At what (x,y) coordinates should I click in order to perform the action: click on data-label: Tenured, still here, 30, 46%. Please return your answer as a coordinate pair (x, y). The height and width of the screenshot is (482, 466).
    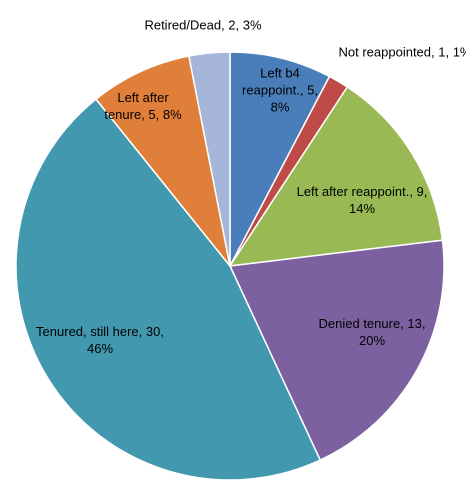
    Looking at the image, I should click on (100, 340).